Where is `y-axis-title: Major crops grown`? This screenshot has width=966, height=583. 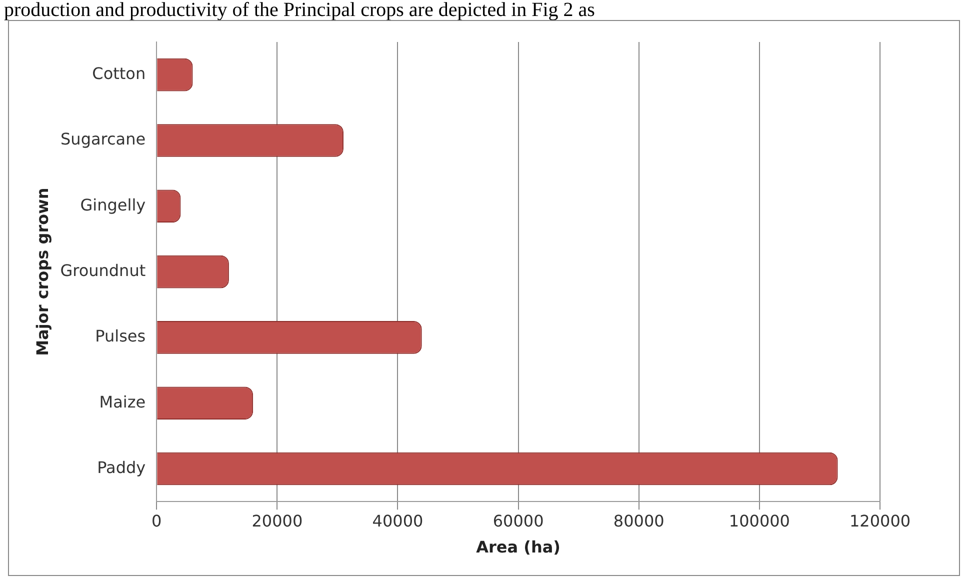 y-axis-title: Major crops grown is located at coordinates (42, 272).